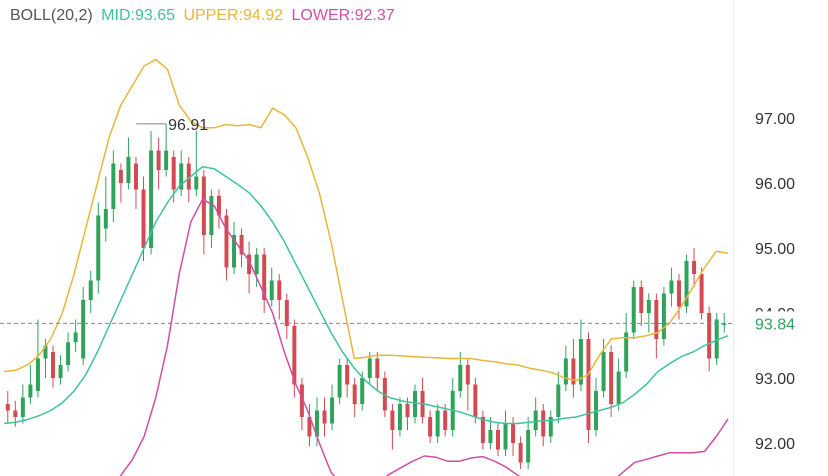 Image resolution: width=828 pixels, height=476 pixels. I want to click on price-tick-0: 97.00, so click(775, 119).